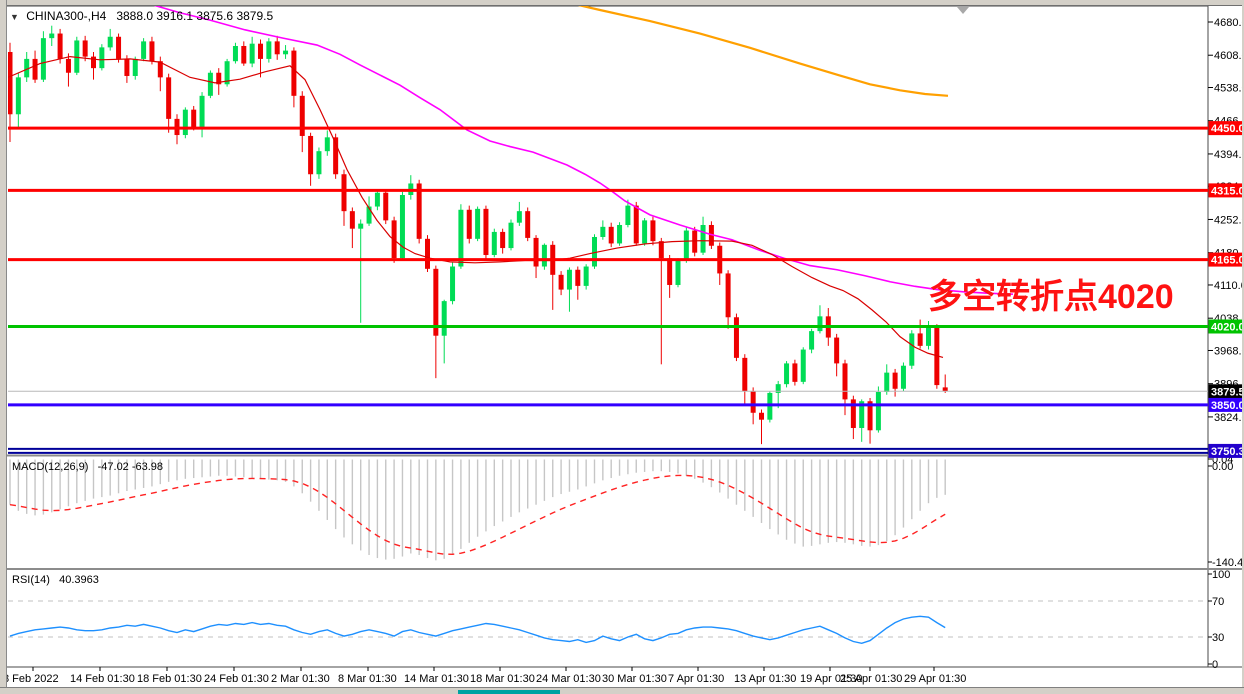 Image resolution: width=1244 pixels, height=694 pixels. I want to click on time-tick-label: 7 Apr 01:30, so click(696, 679).